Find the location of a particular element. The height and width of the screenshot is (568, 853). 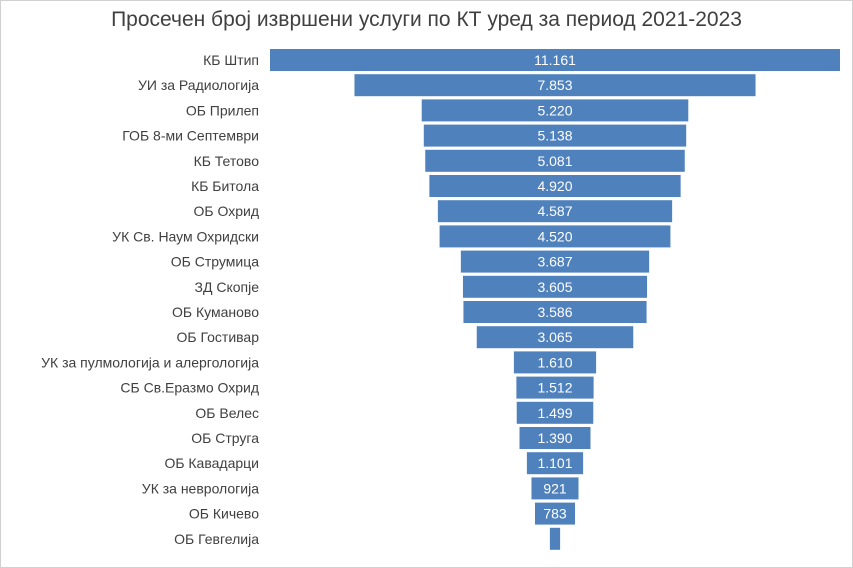

data-label: 7.853 is located at coordinates (554, 85).